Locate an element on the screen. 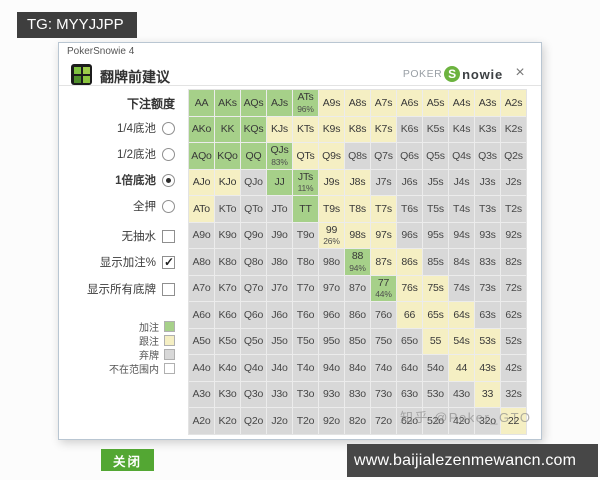  radio-half-pot: 1/2底池 is located at coordinates (146, 154).